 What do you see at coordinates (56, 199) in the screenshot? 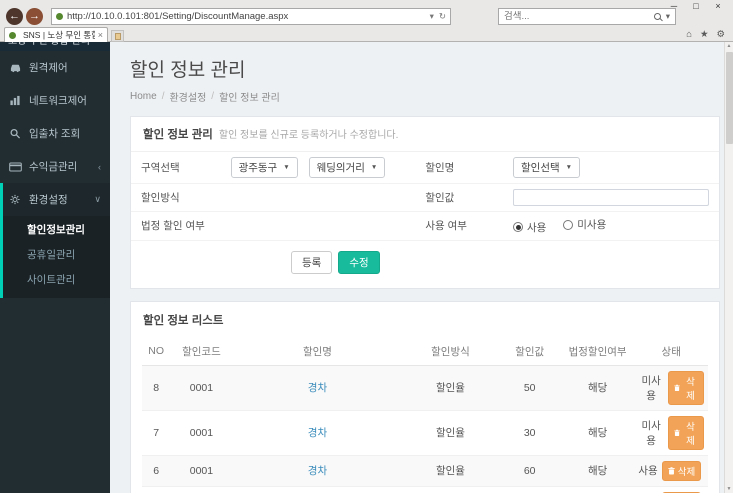
I see `sidebar-item-settings: 환경설정 ∨` at bounding box center [56, 199].